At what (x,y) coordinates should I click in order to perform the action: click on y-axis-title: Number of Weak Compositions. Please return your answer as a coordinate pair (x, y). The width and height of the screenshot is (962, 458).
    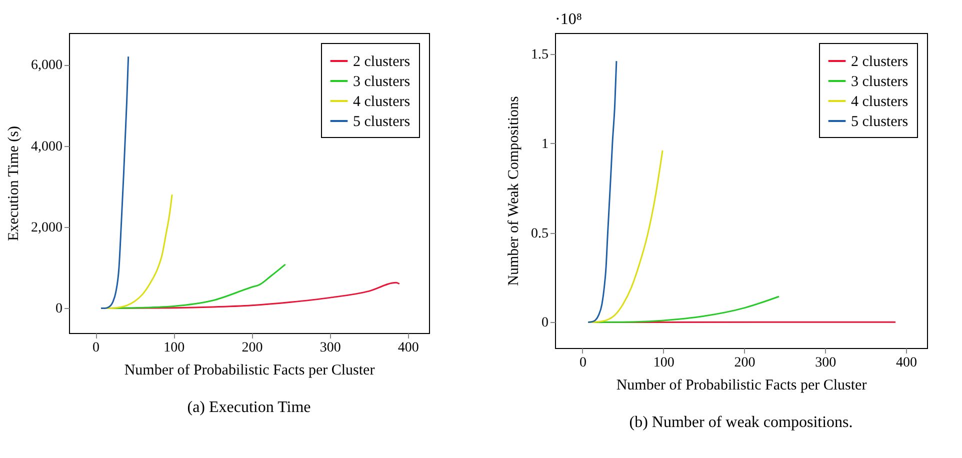
    Looking at the image, I should click on (514, 191).